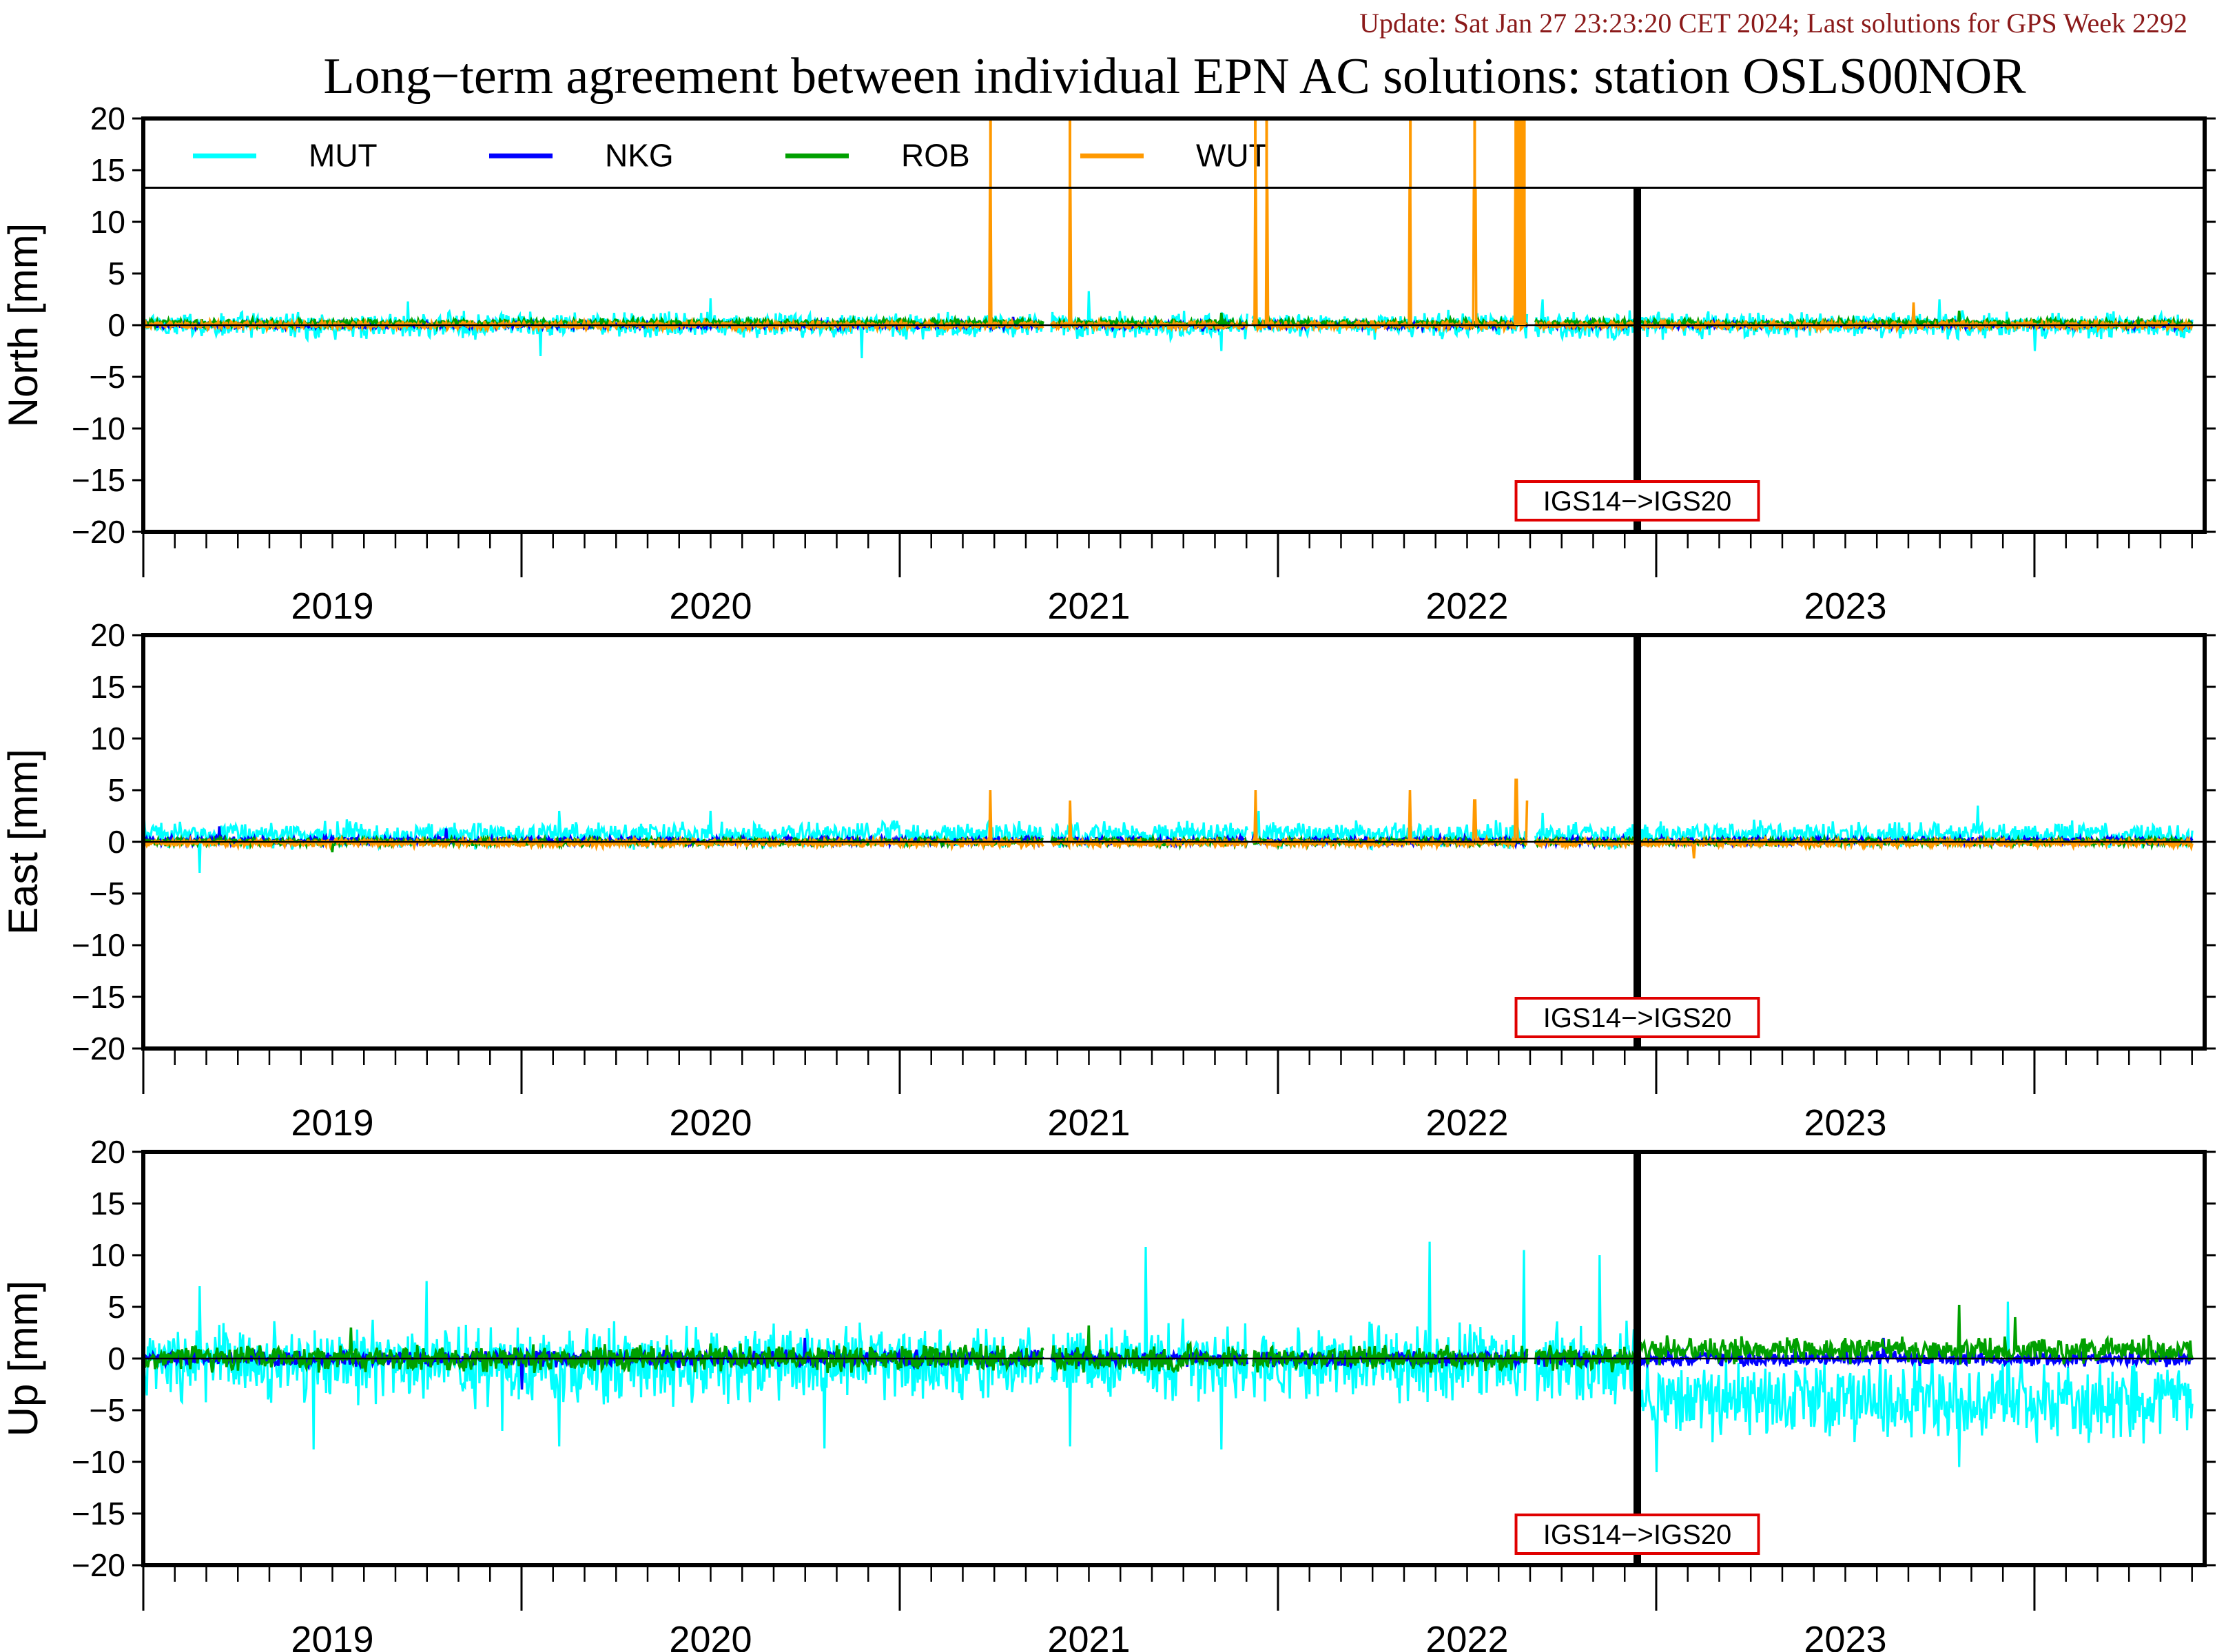  I want to click on up-series-mut, so click(1168, 1357).